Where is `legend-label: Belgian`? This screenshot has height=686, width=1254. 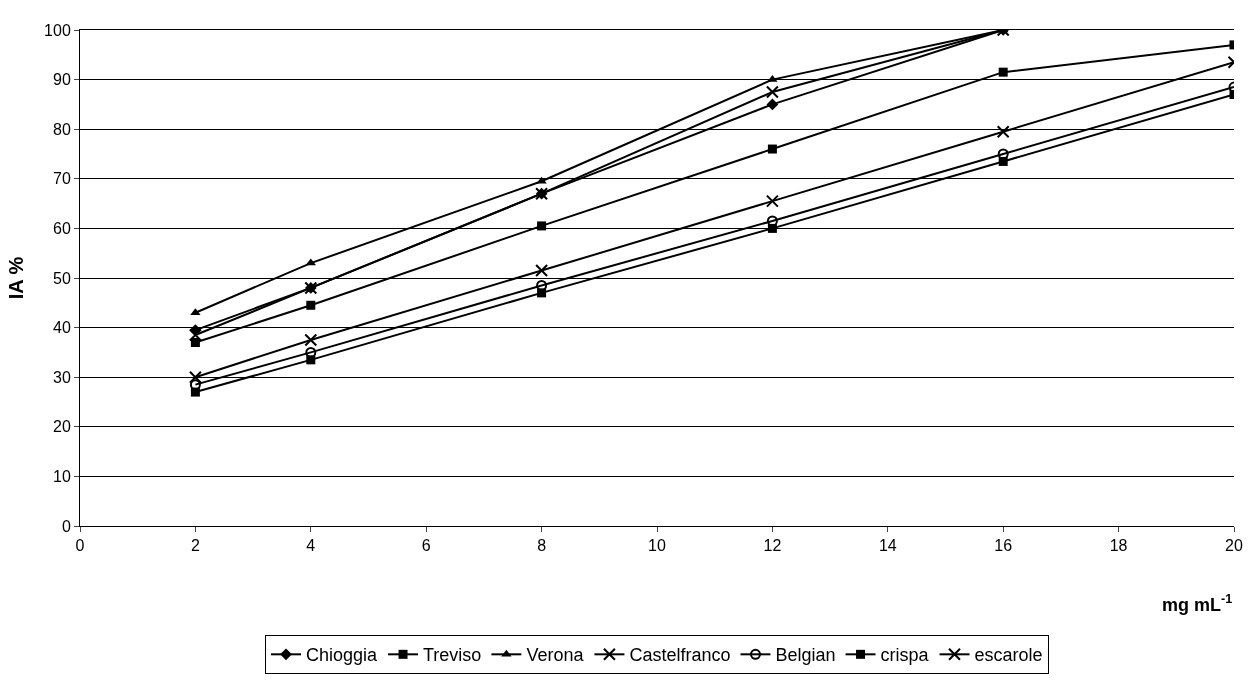
legend-label: Belgian is located at coordinates (805, 655).